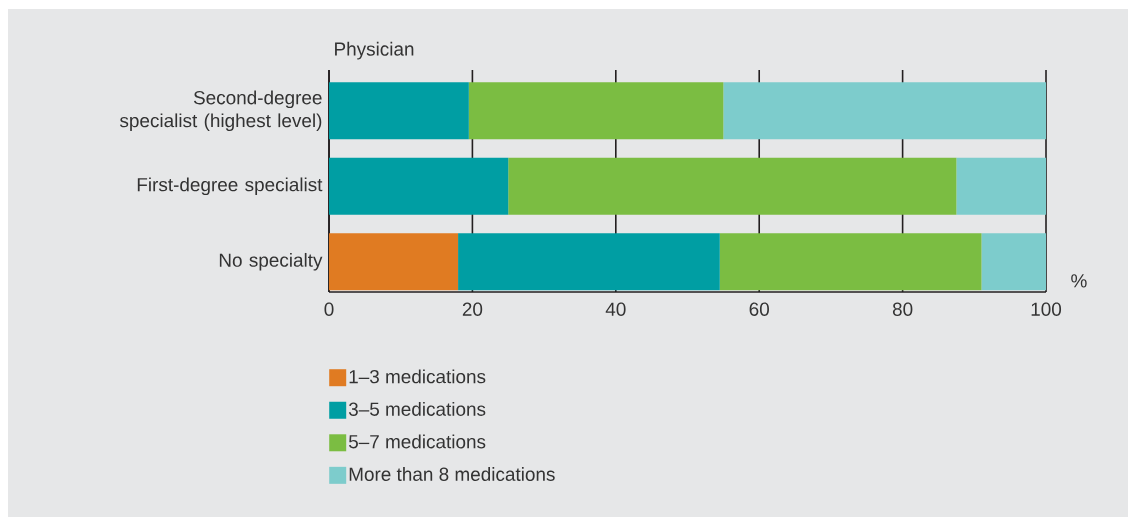  I want to click on y-axis-title: Physician, so click(374, 50).